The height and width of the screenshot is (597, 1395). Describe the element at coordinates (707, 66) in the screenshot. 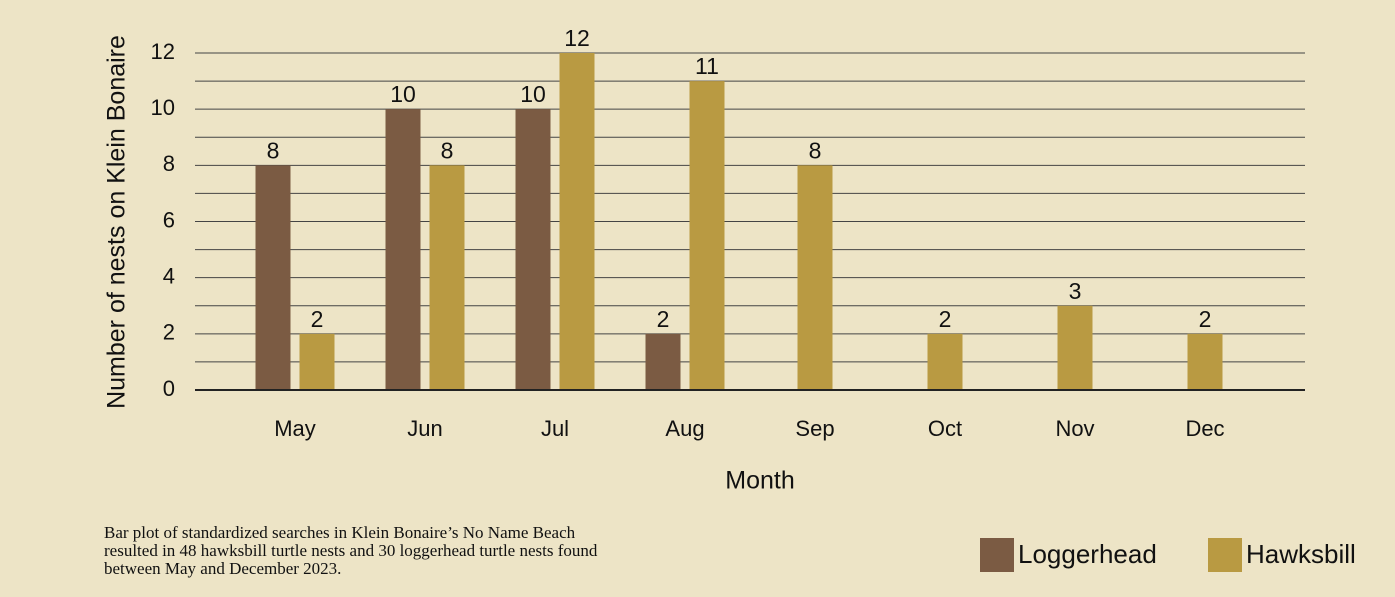

I see `value-label: 11` at that location.